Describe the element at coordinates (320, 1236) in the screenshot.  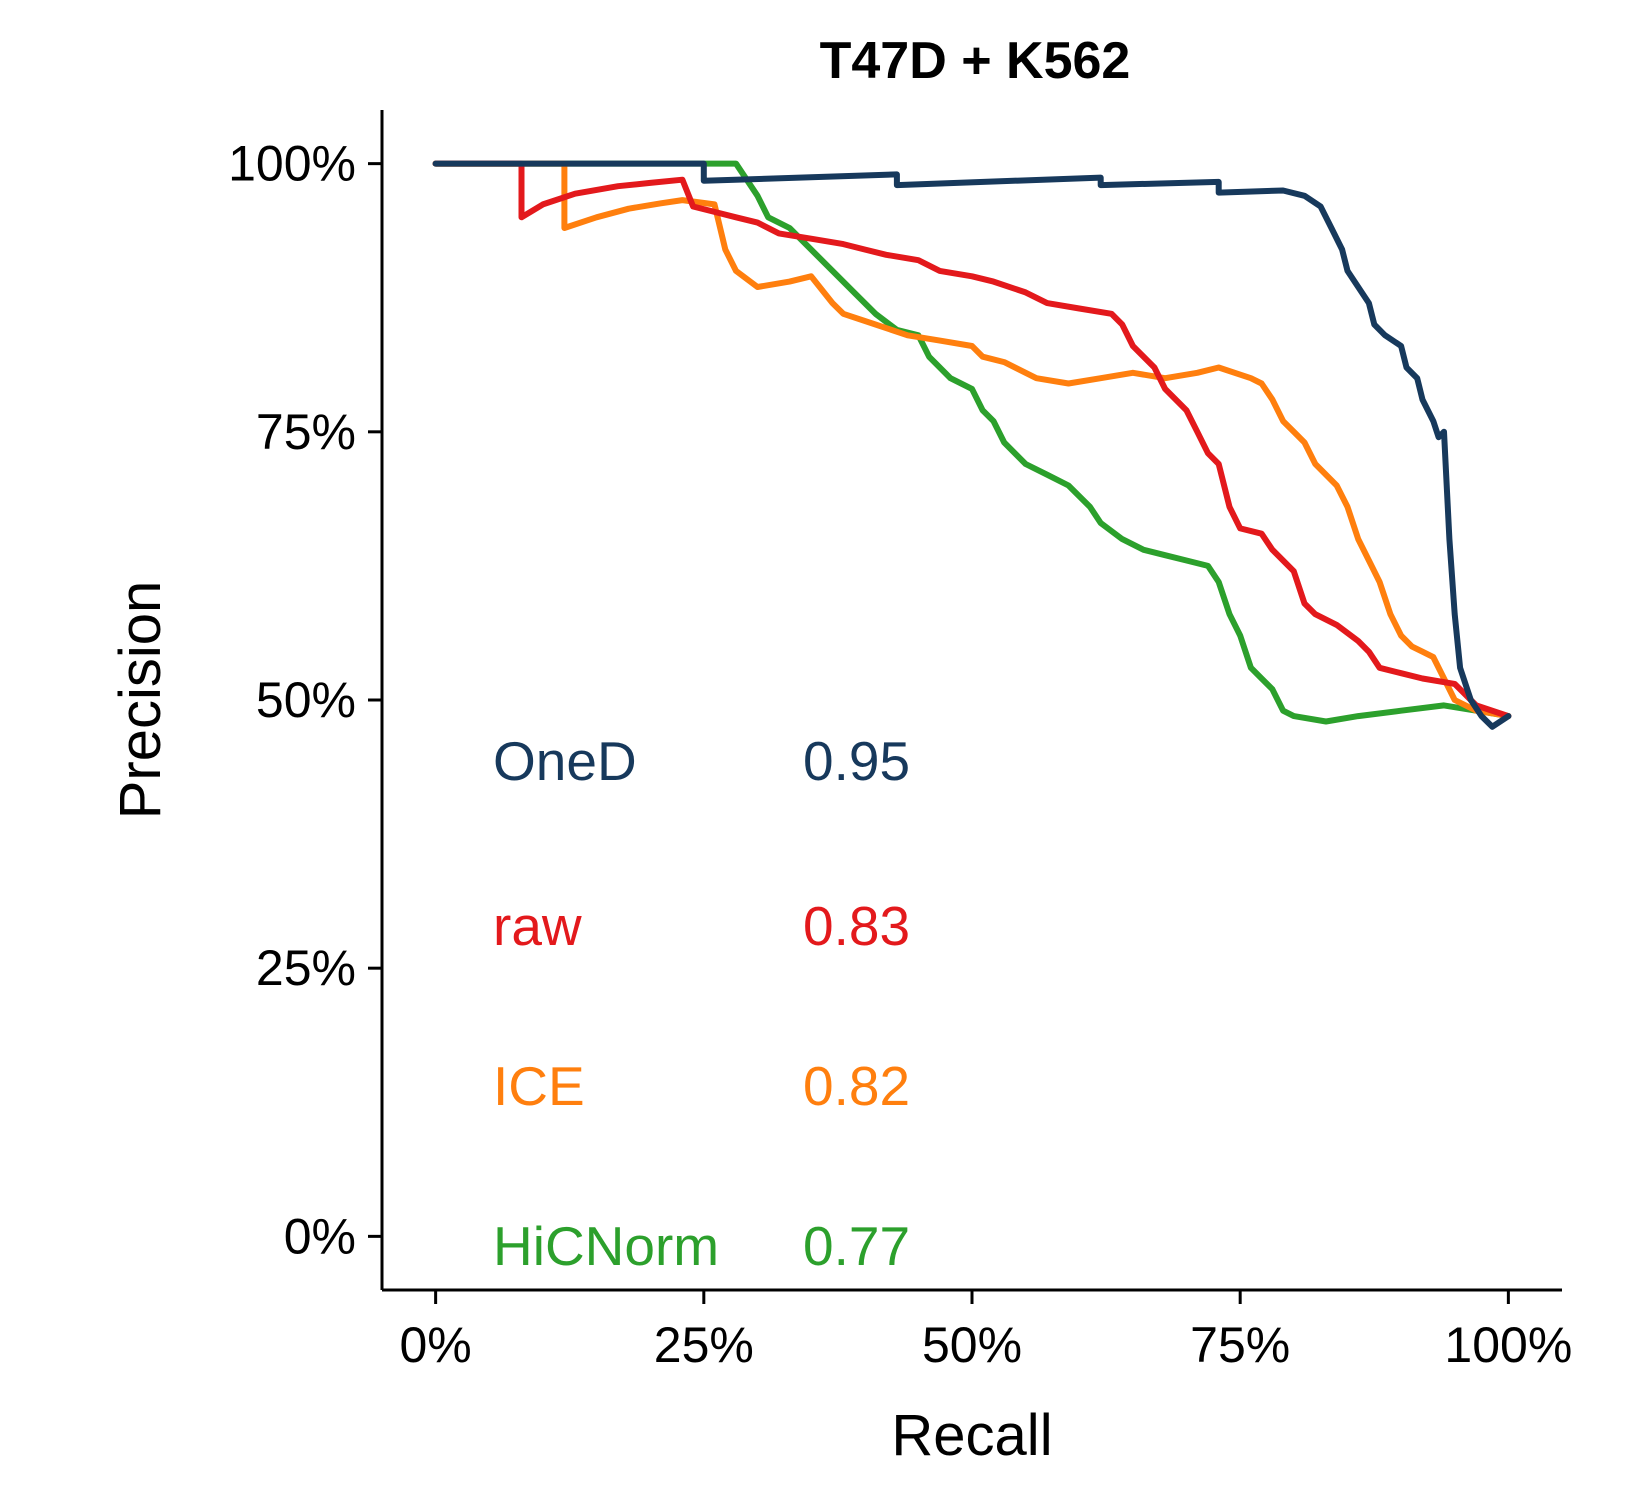
I see `y-tick-label: 0%` at that location.